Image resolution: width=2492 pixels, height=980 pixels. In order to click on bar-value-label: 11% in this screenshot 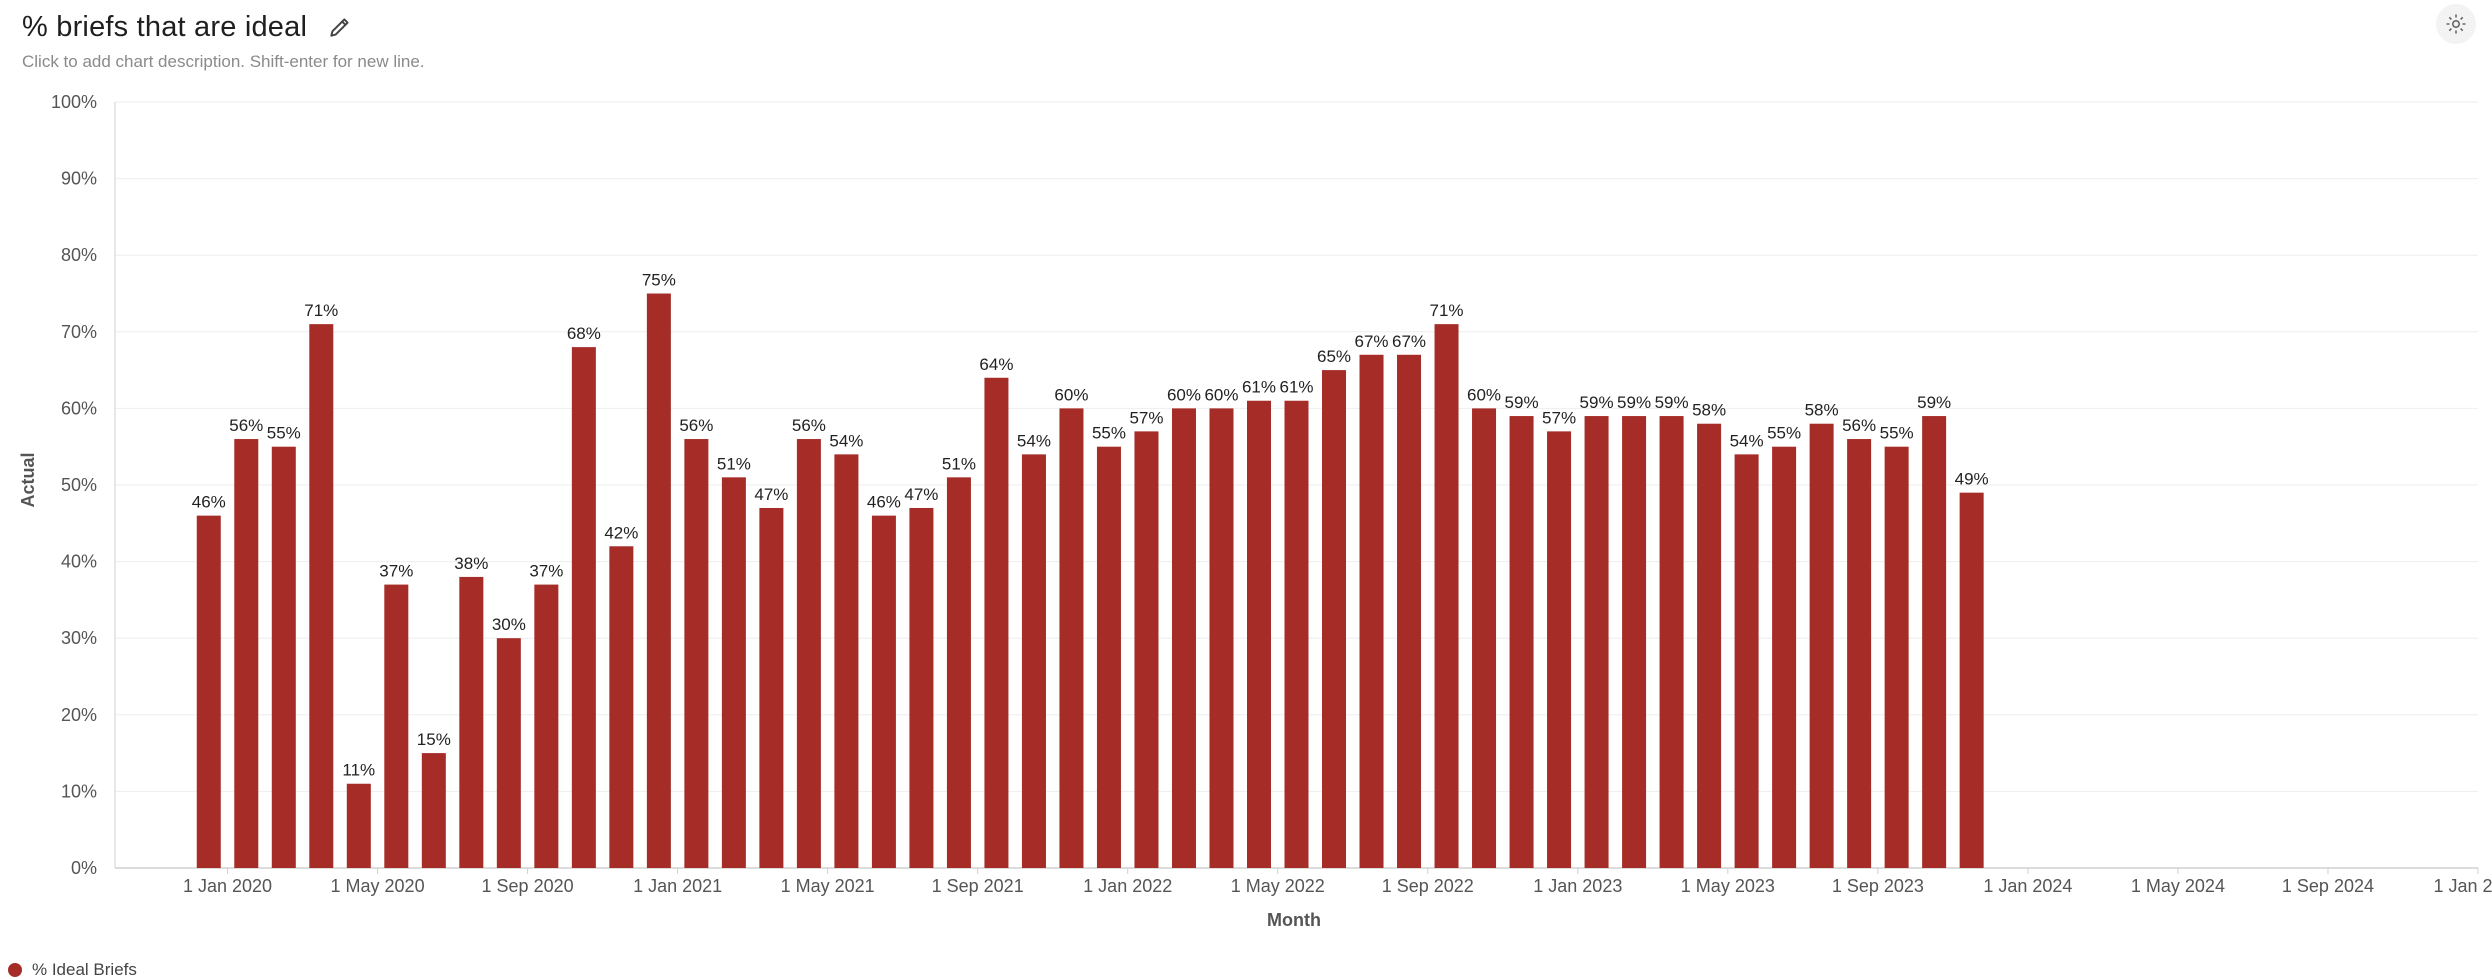, I will do `click(358, 770)`.